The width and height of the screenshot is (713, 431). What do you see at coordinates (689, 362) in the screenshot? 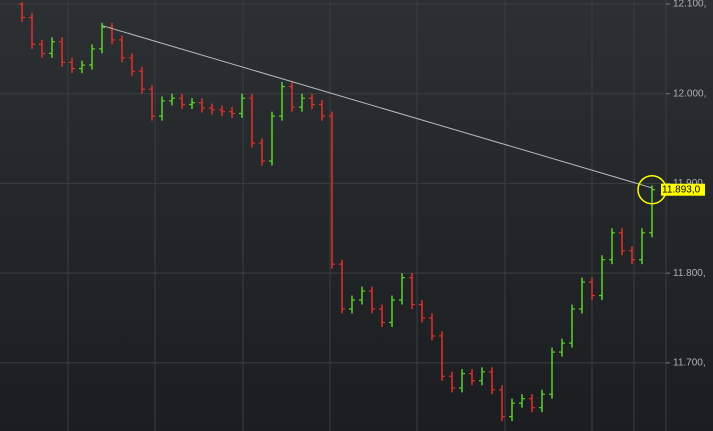
I see `y-tick-label: 11.700,` at bounding box center [689, 362].